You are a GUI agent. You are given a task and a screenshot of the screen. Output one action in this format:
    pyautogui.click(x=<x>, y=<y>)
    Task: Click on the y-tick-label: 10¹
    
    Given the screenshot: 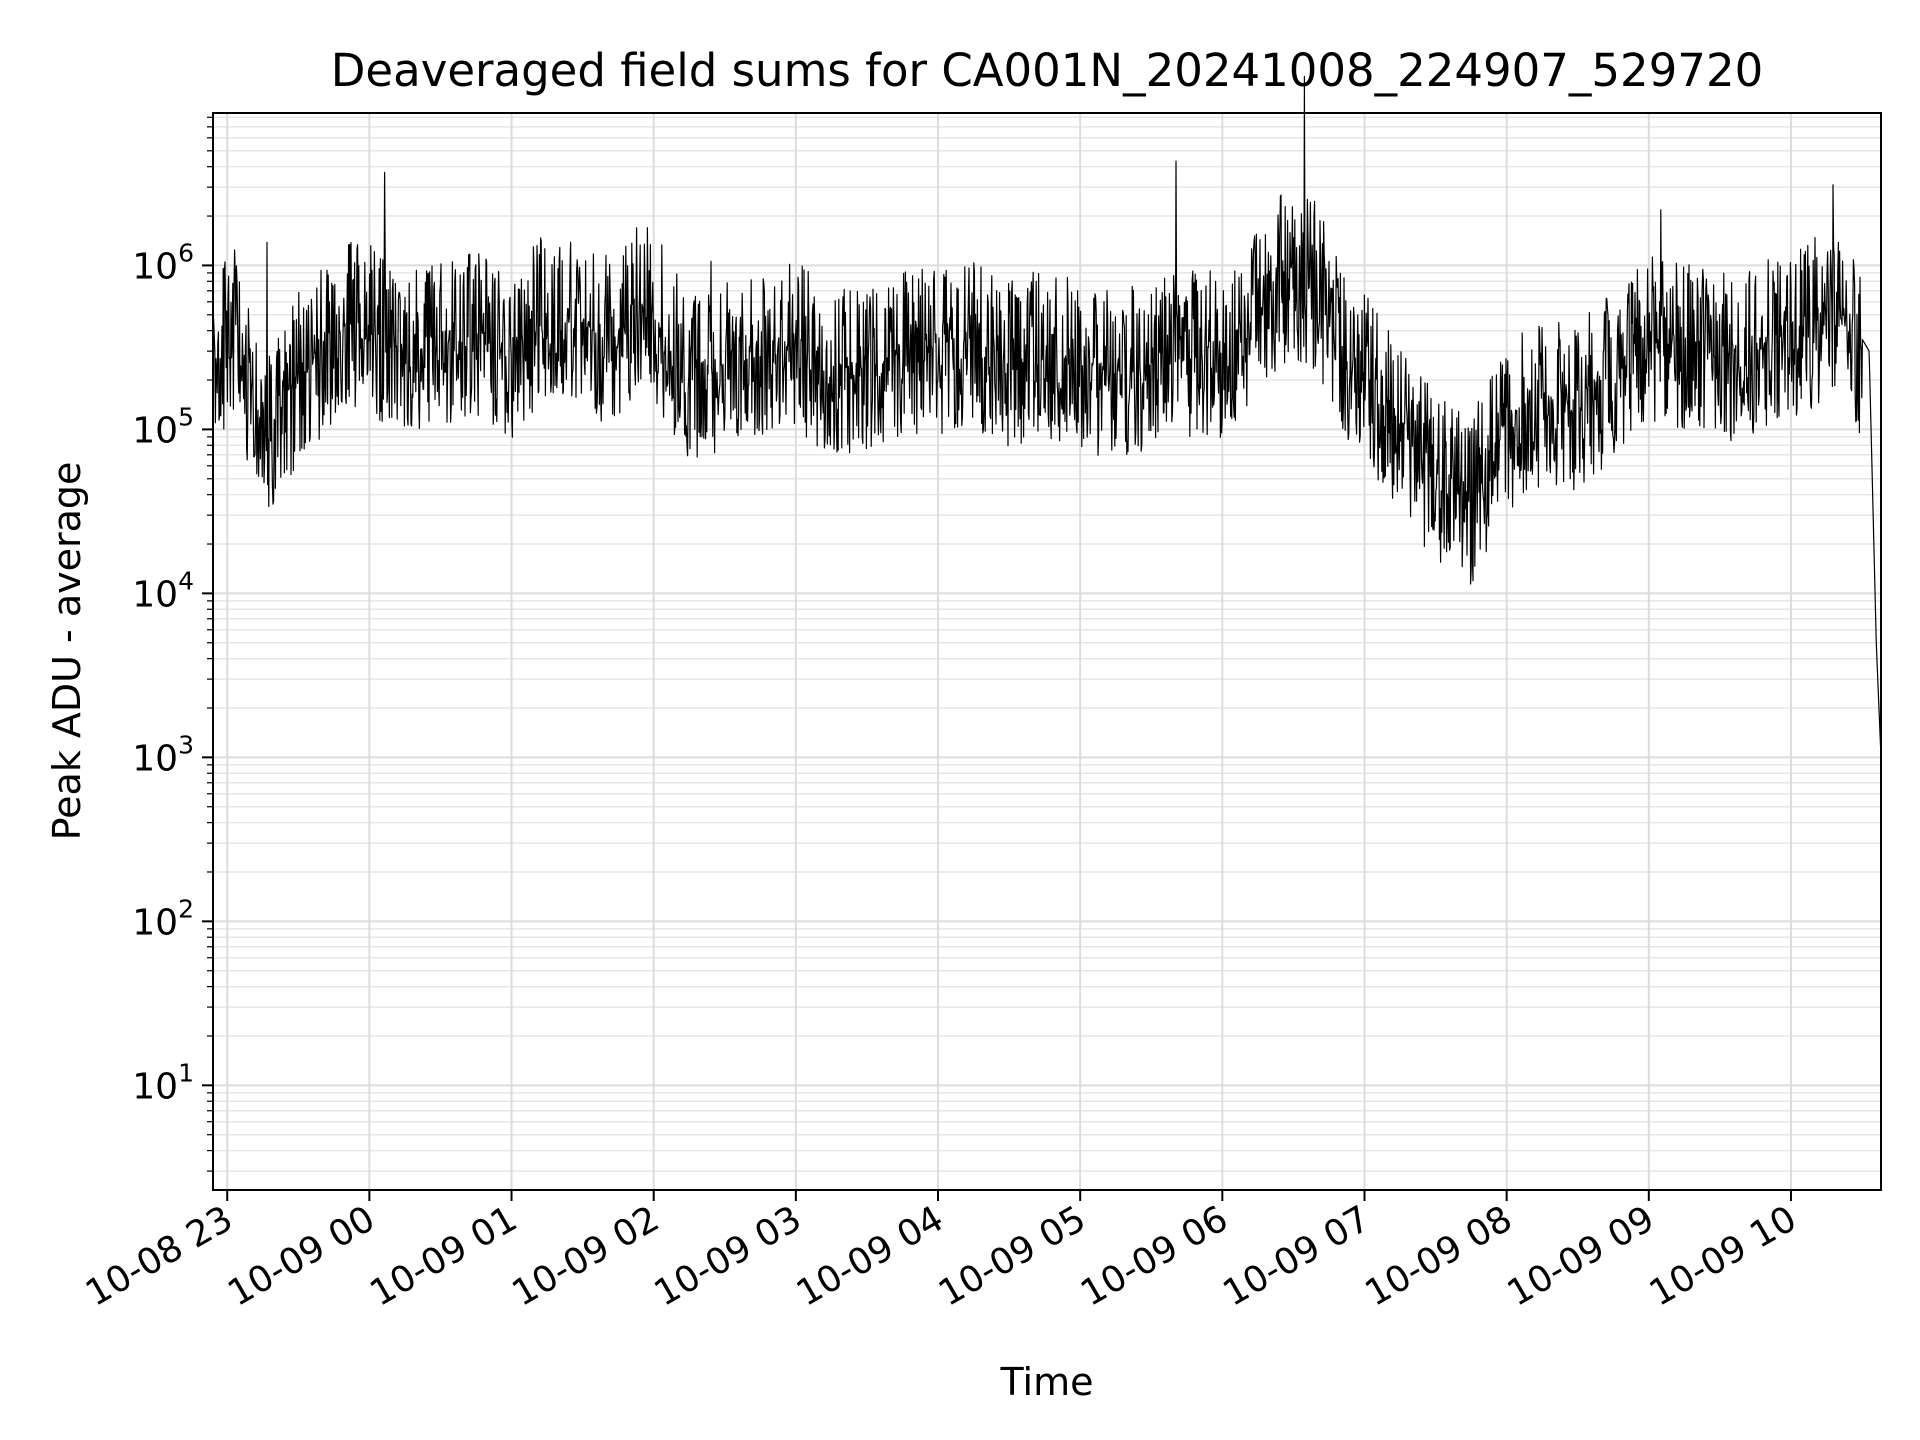 What is the action you would take?
    pyautogui.click(x=163, y=1082)
    